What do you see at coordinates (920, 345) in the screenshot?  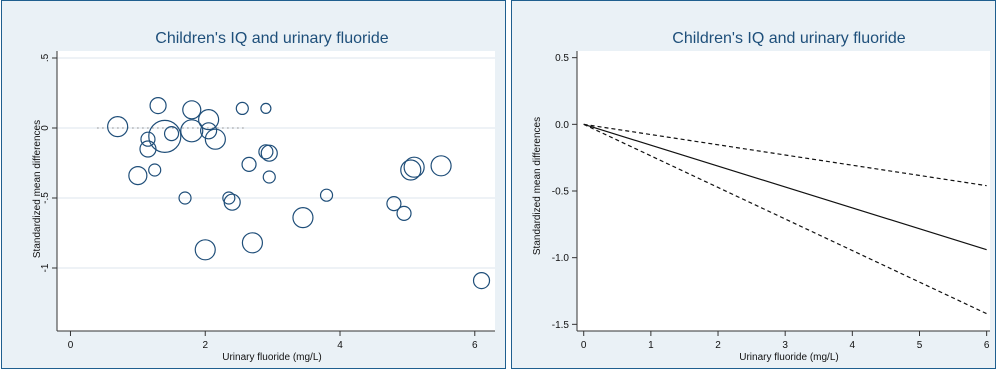 I see `x-tick-label: 5` at bounding box center [920, 345].